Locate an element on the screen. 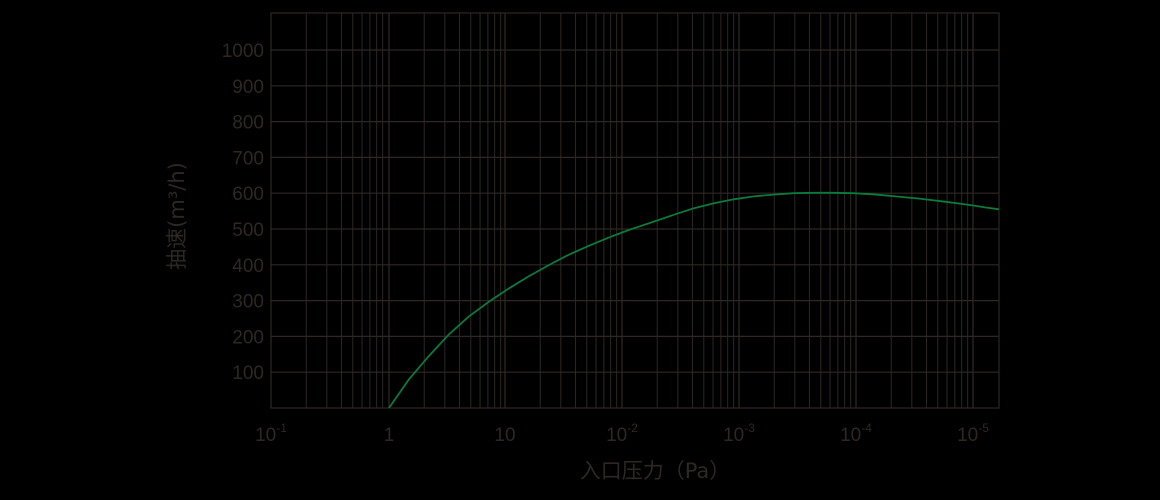 The height and width of the screenshot is (500, 1160). x-tick-label: 10⁻² is located at coordinates (622, 433).